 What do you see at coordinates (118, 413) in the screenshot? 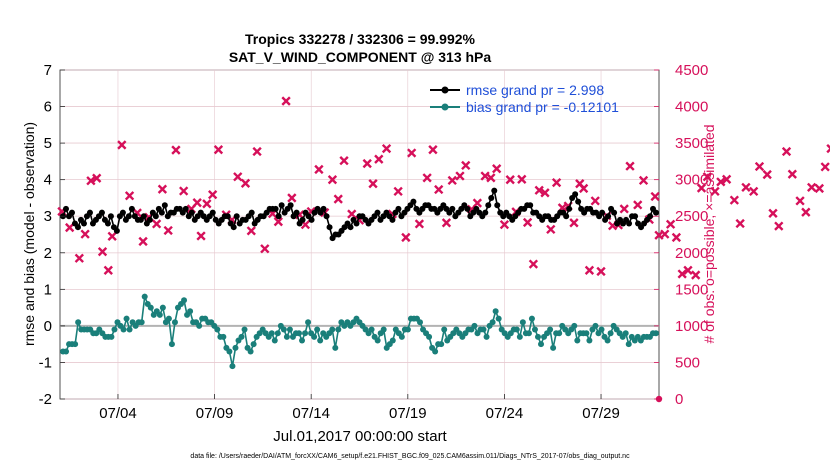
I see `x-tick-label: 07/04` at bounding box center [118, 413].